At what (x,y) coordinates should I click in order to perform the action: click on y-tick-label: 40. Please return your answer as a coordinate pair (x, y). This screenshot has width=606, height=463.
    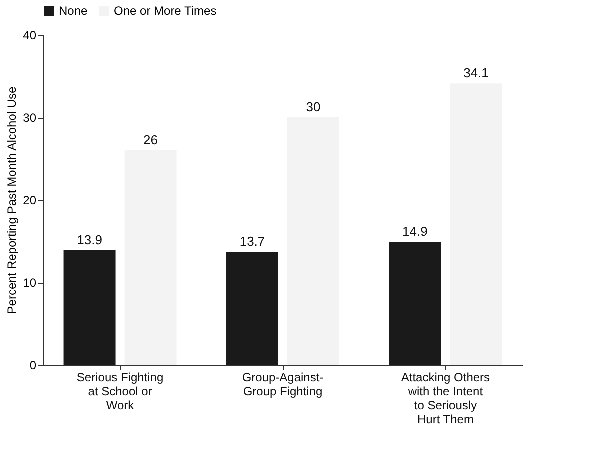
    Looking at the image, I should click on (30, 35).